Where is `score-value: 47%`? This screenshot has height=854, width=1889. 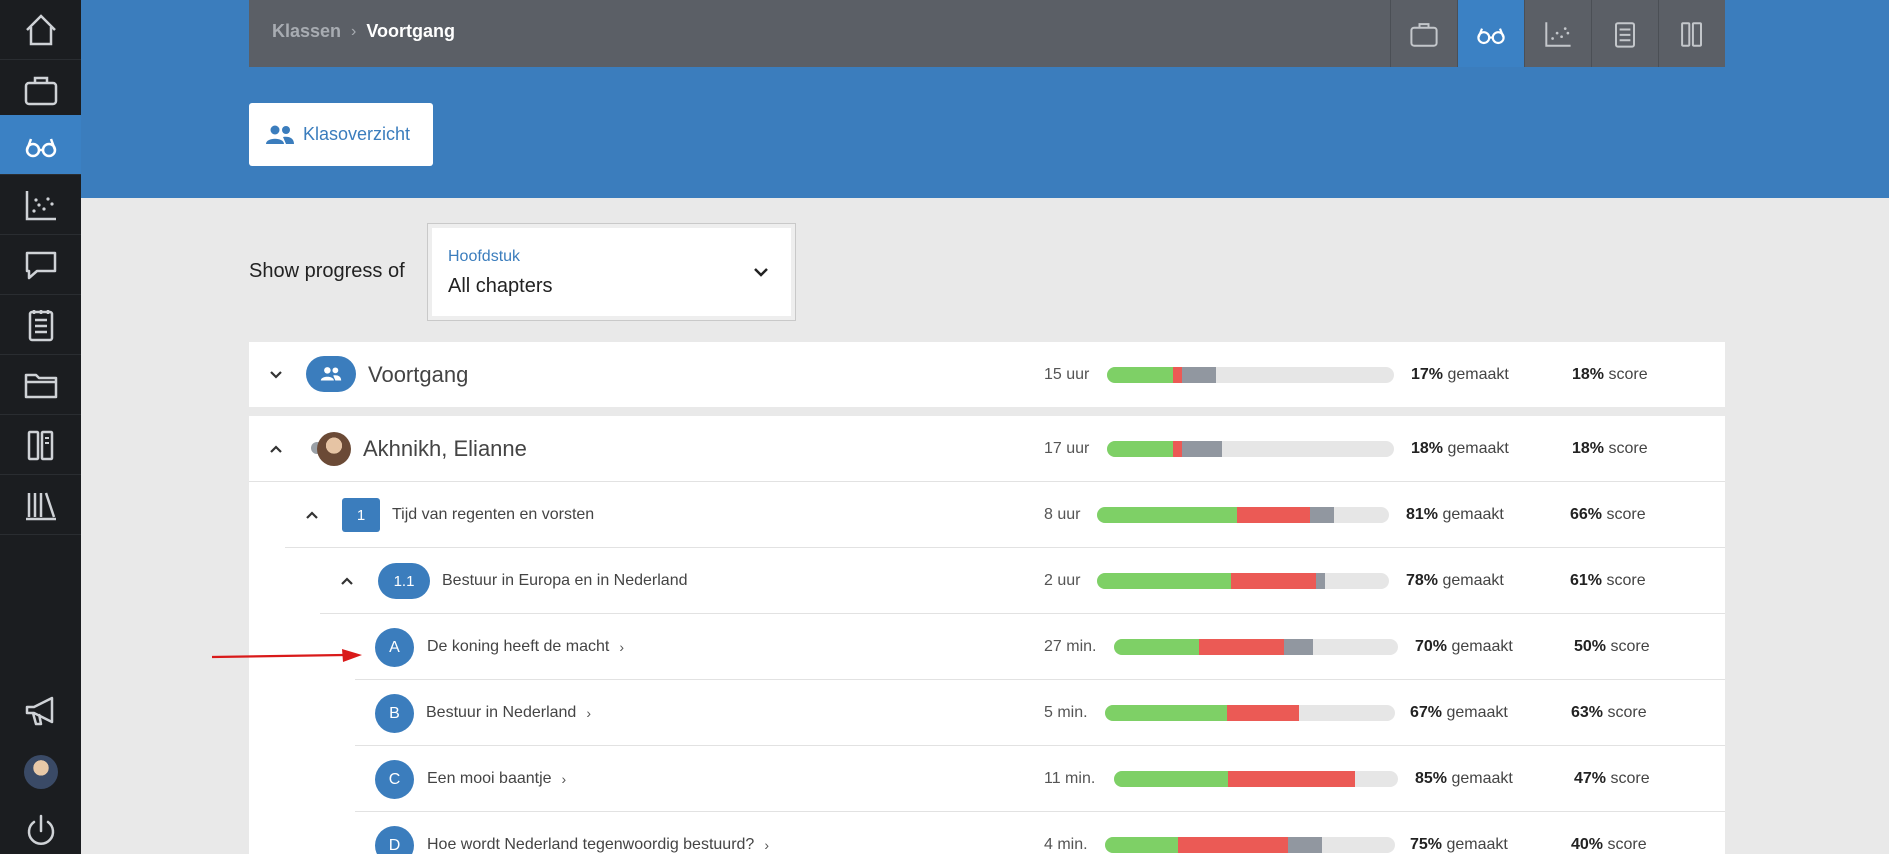 score-value: 47% is located at coordinates (1590, 778).